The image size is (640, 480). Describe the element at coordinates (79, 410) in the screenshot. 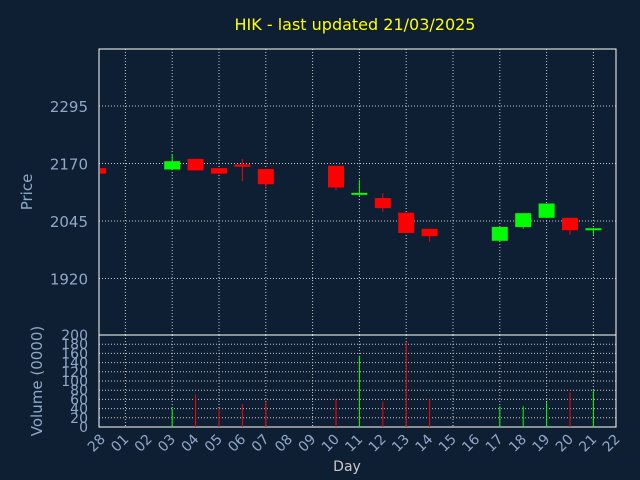

I see `volume-tick-label: 40` at that location.